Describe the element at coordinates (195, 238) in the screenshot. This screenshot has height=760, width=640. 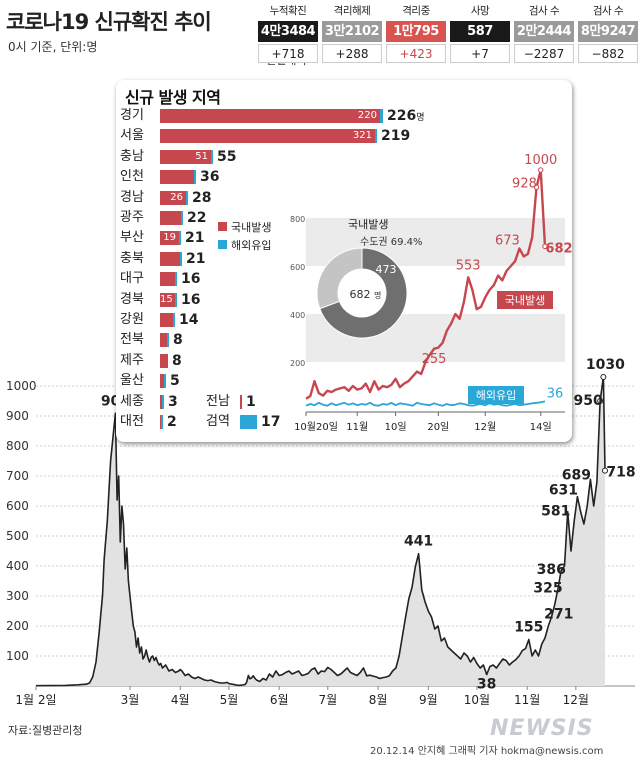
I see `region-total-label: 21` at that location.